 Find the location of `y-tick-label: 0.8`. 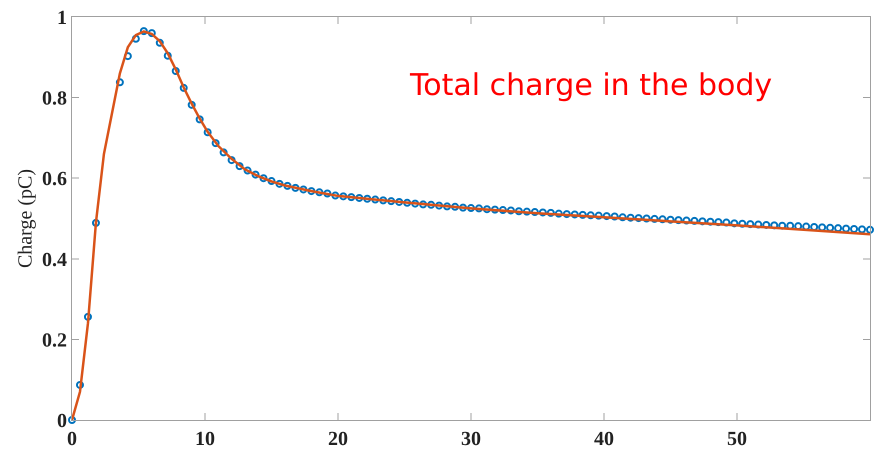

y-tick-label: 0.8 is located at coordinates (54, 99).